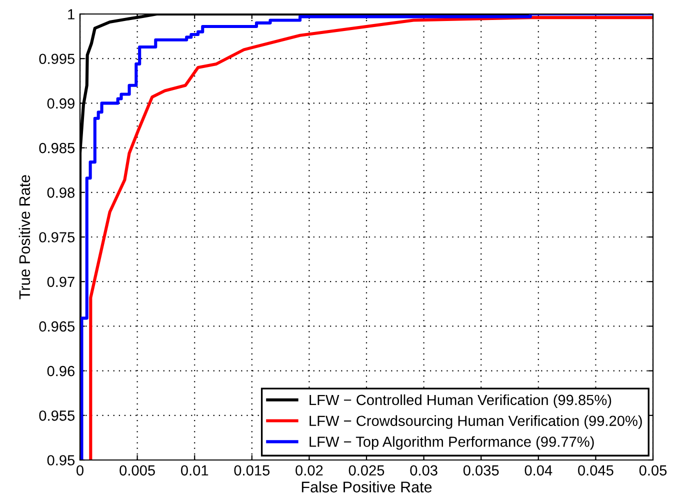 This screenshot has height=497, width=683. Describe the element at coordinates (366, 470) in the screenshot. I see `x-tick-label: 0.025` at that location.